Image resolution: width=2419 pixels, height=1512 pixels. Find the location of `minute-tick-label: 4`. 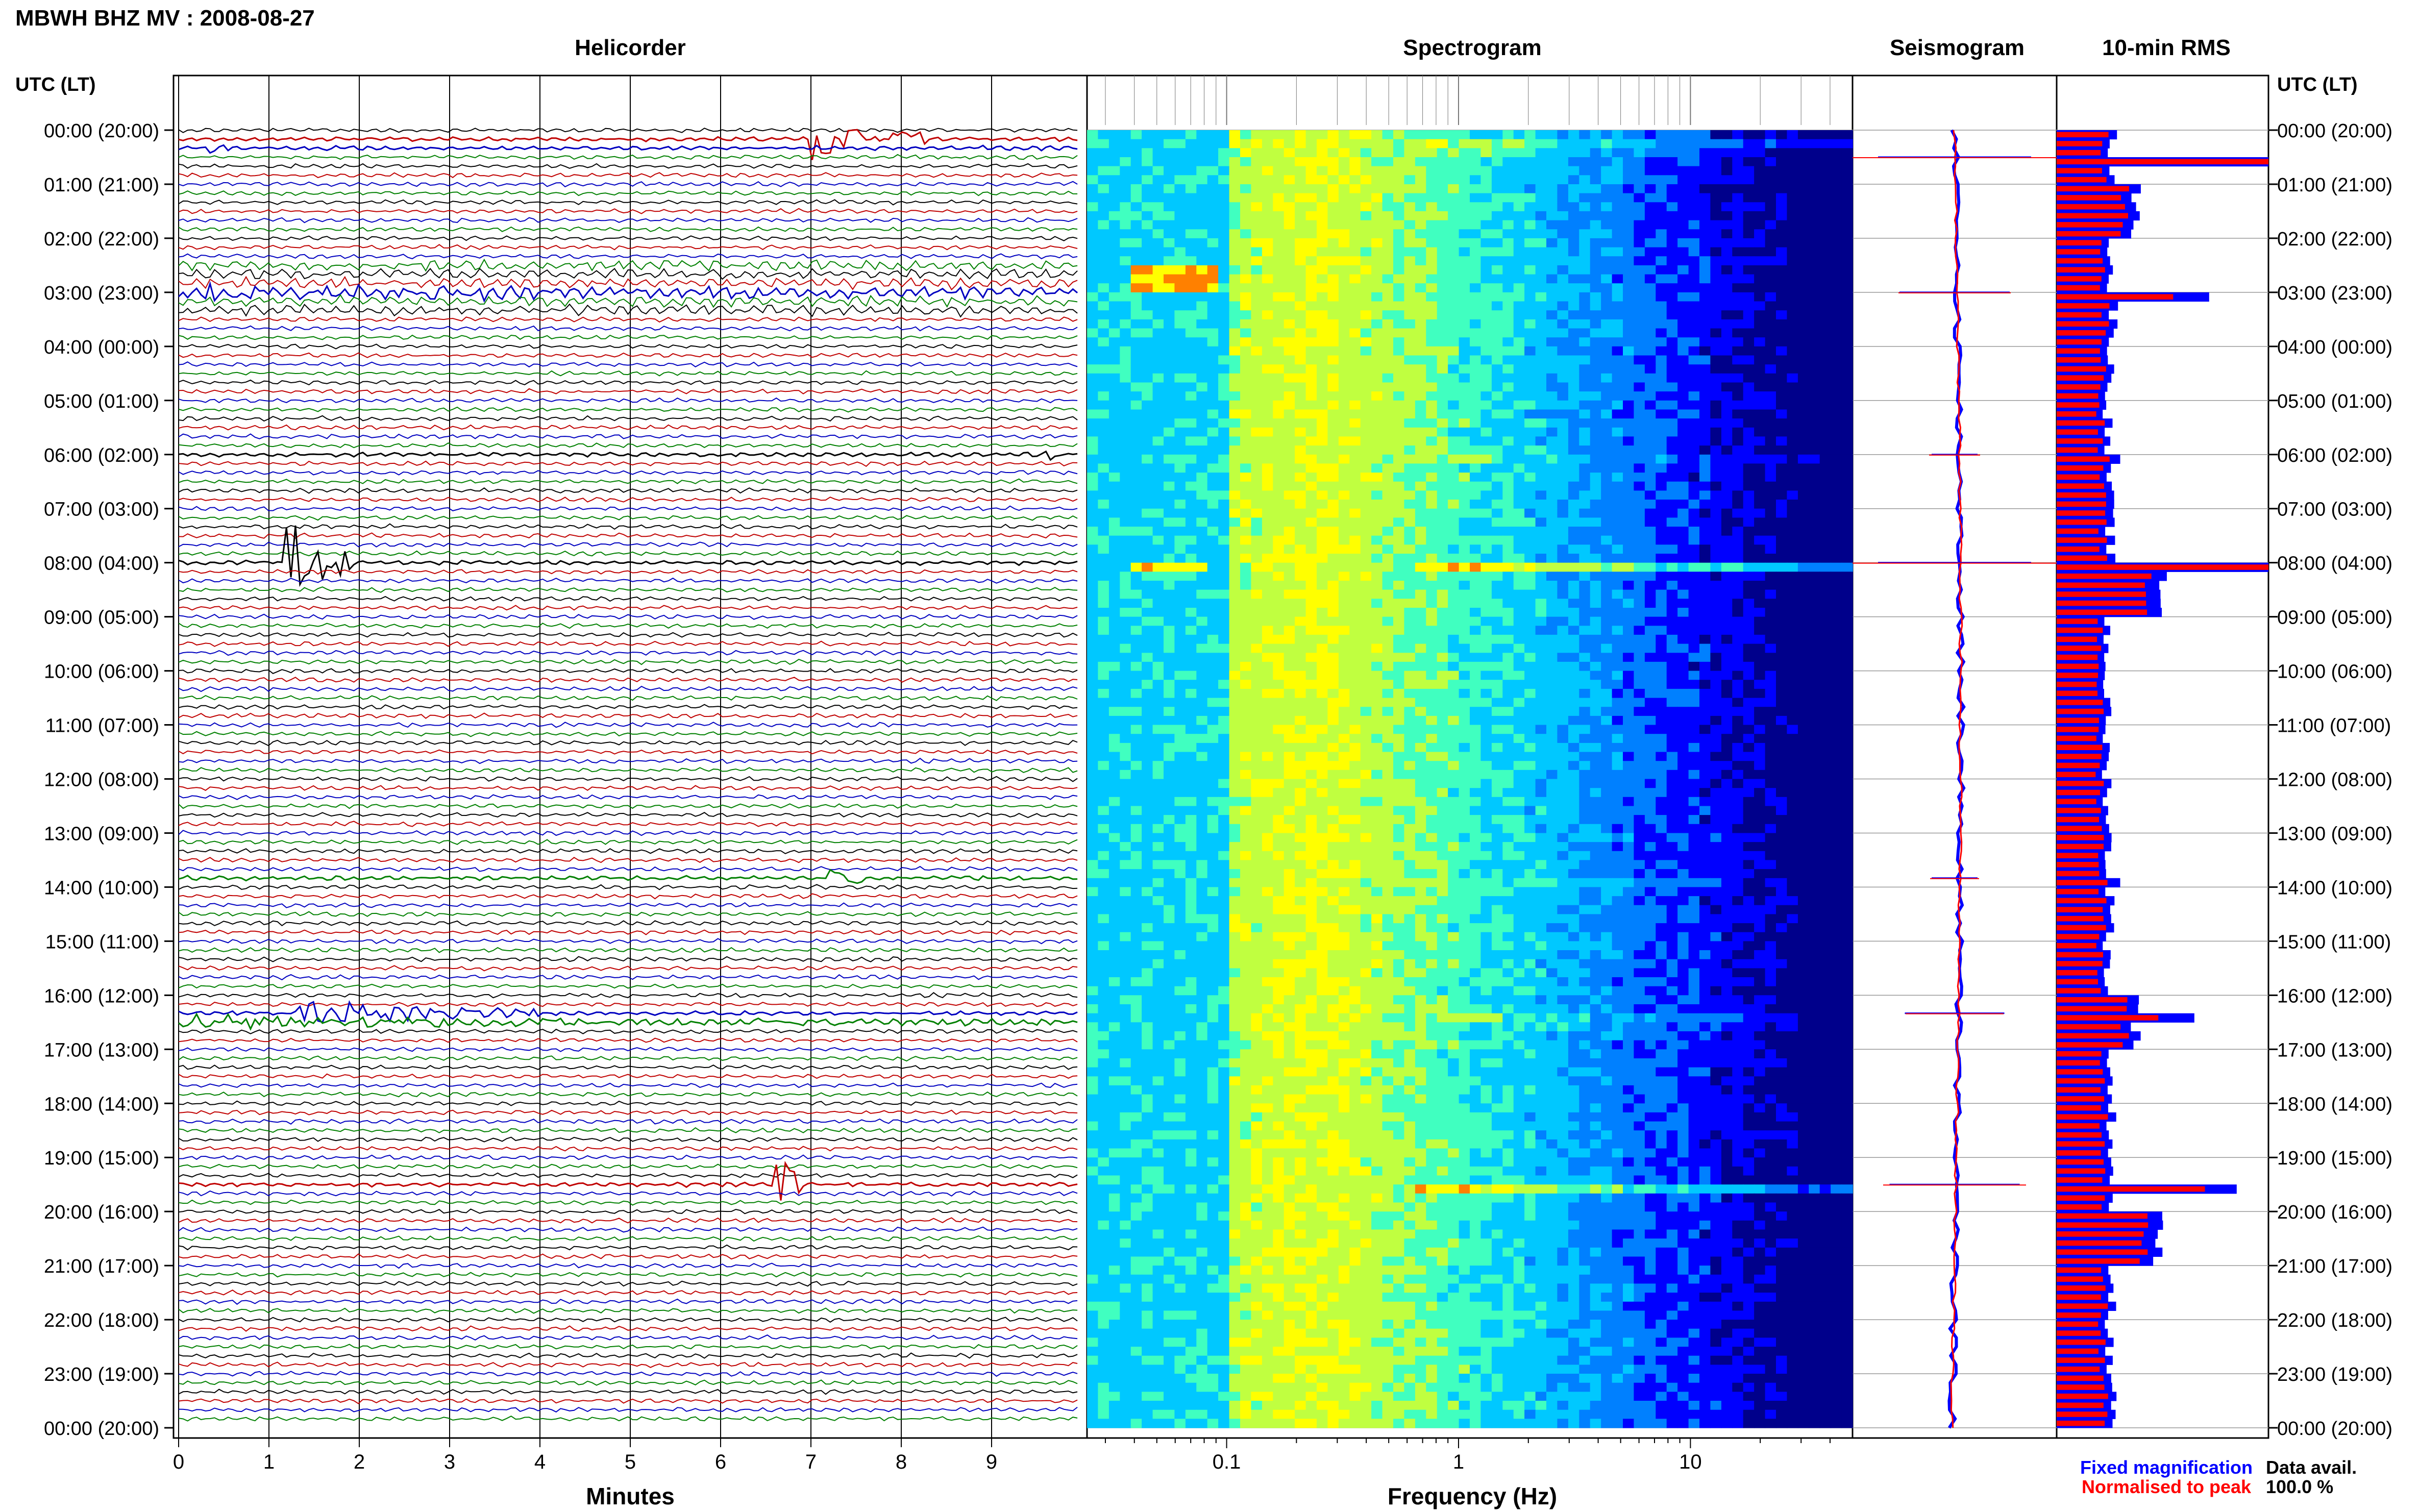

minute-tick-label: 4 is located at coordinates (540, 1462).